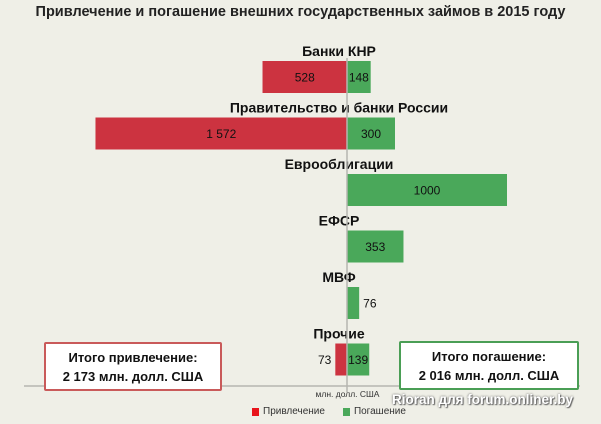 This screenshot has height=424, width=601. Describe the element at coordinates (347, 394) in the screenshot. I see `x-axis-label: млн. долл. США` at that location.